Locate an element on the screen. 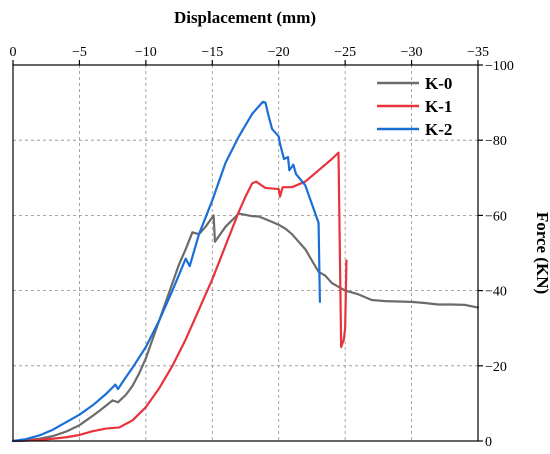  legend-label-k-1: K-1 is located at coordinates (438, 106).